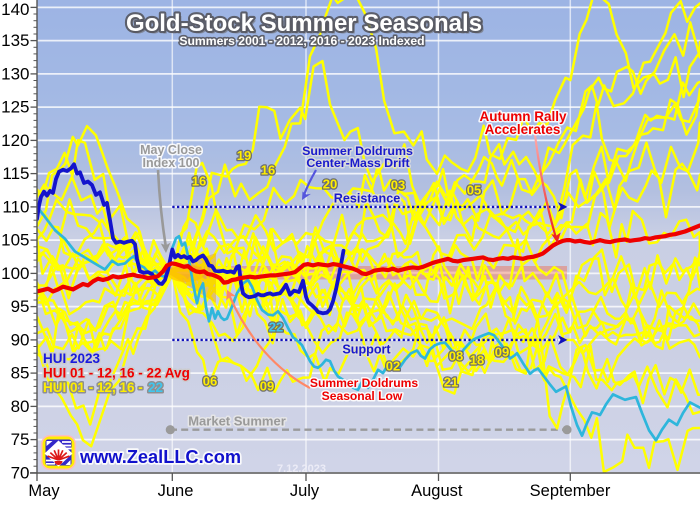 Image resolution: width=700 pixels, height=505 pixels. I want to click on svg-text: 75, so click(20, 439).